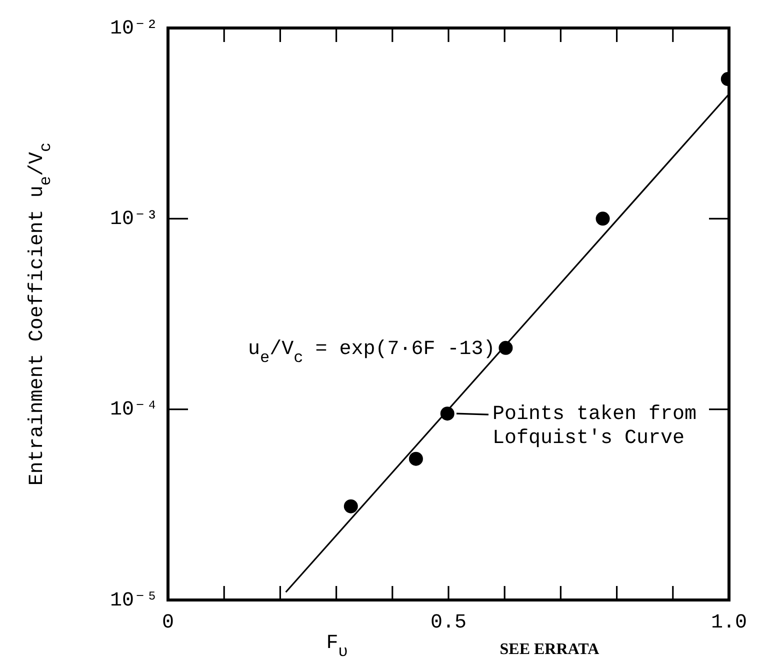 The image size is (757, 664). Describe the element at coordinates (168, 622) in the screenshot. I see `x-tick-label: 0` at that location.